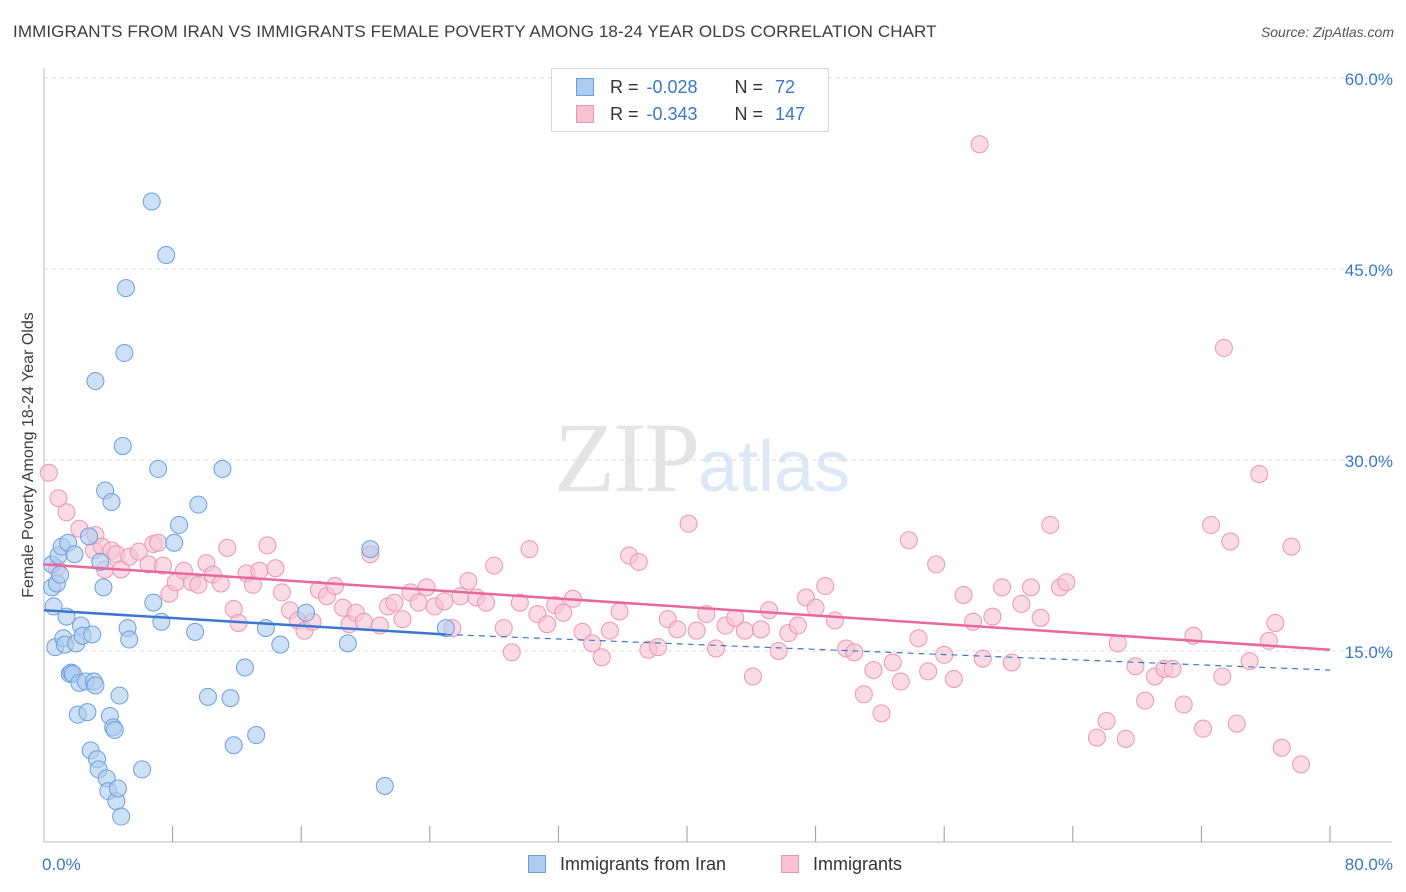 Image resolution: width=1406 pixels, height=892 pixels. I want to click on series-name-immigrants: Immigrants, so click(858, 863).